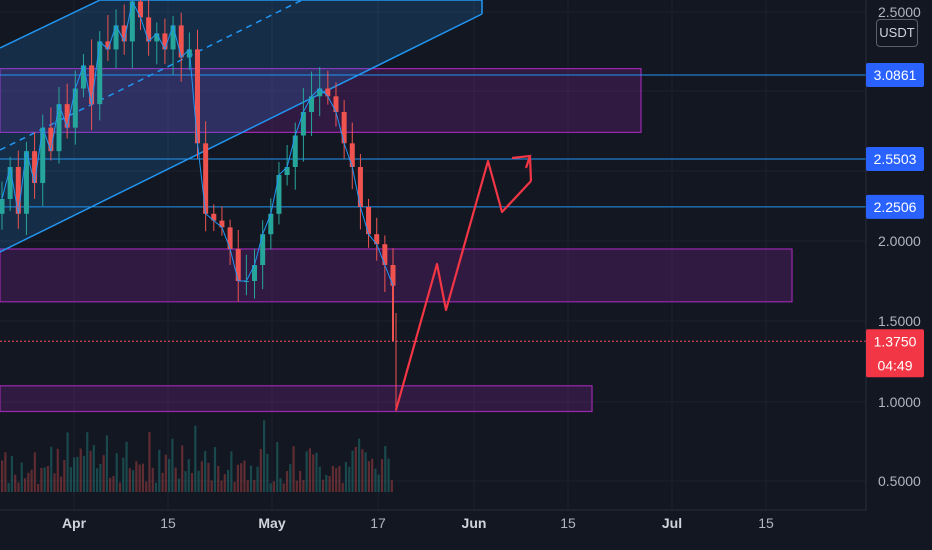  I want to click on price-level-tag, so click(895, 206).